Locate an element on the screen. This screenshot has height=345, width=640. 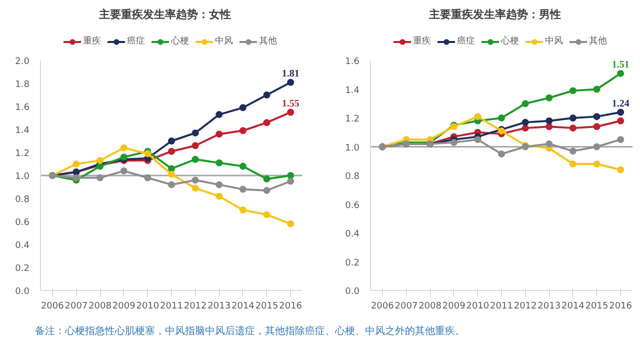
y-tick-label: 0.4 is located at coordinates (352, 235).